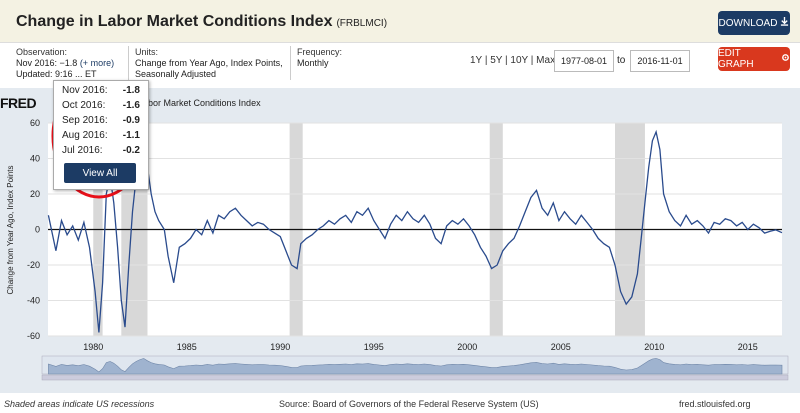  What do you see at coordinates (18, 103) in the screenshot?
I see `fred-logo: FRED` at bounding box center [18, 103].